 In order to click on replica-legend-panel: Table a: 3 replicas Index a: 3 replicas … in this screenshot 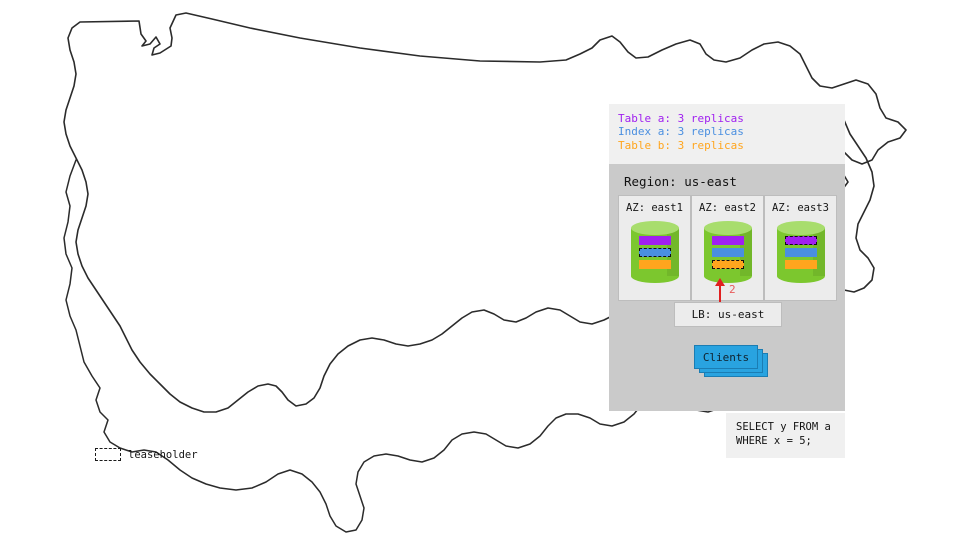, I will do `click(727, 134)`.